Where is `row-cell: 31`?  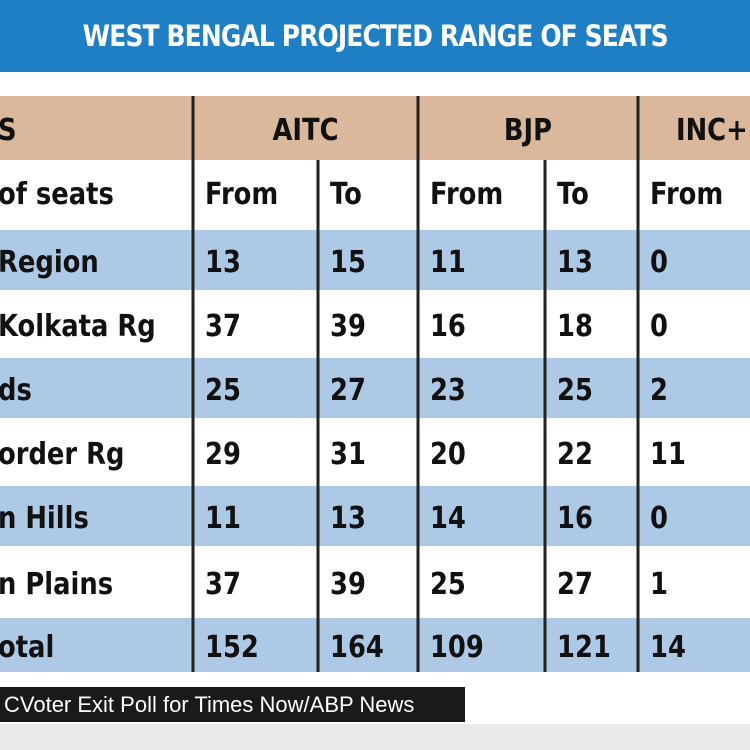 row-cell: 31 is located at coordinates (348, 453).